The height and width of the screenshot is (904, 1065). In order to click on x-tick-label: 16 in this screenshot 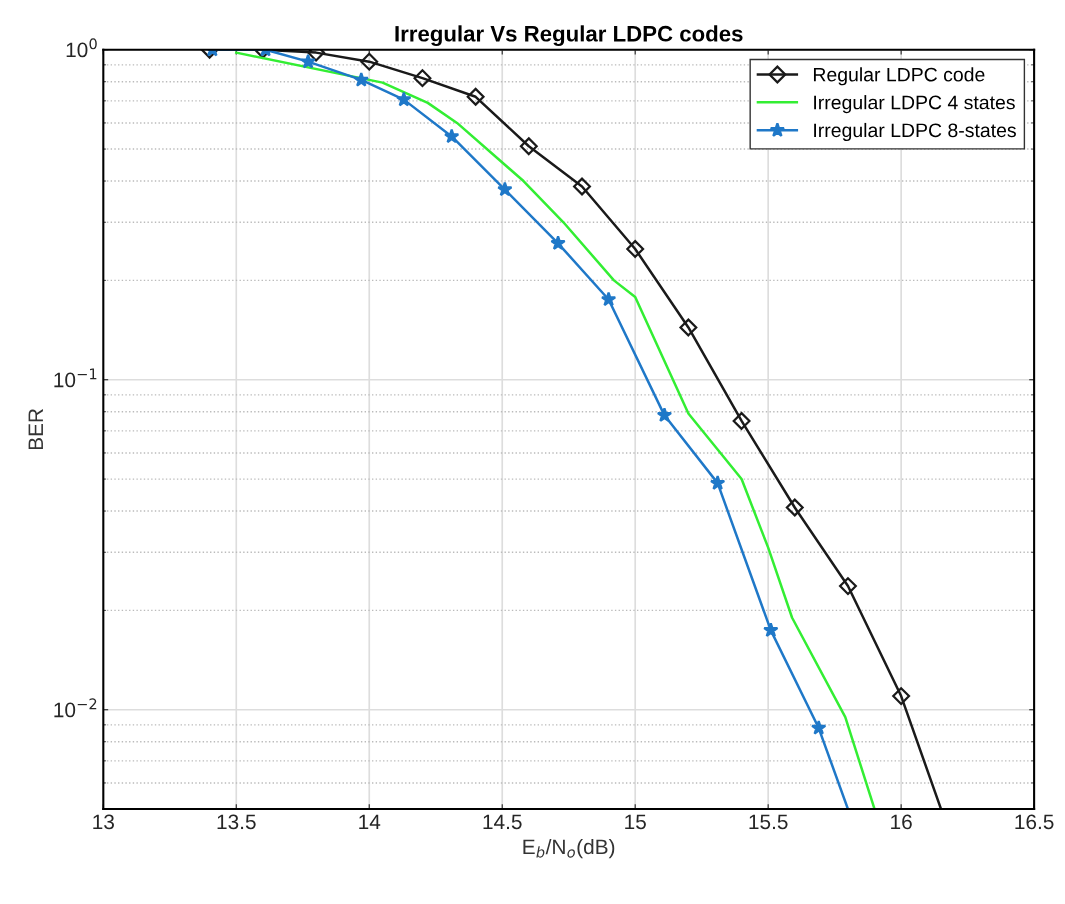, I will do `click(901, 822)`.